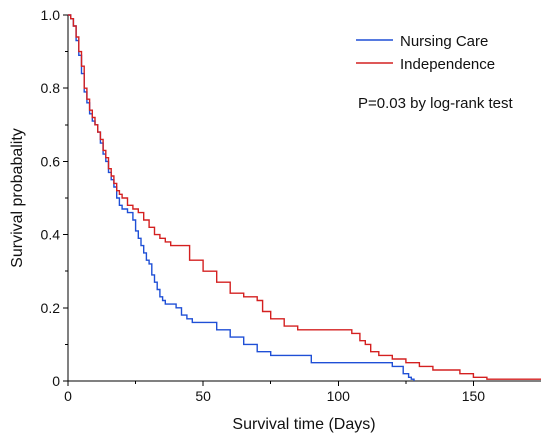 The image size is (550, 442). I want to click on y-tick-label: 1.0, so click(51, 15).